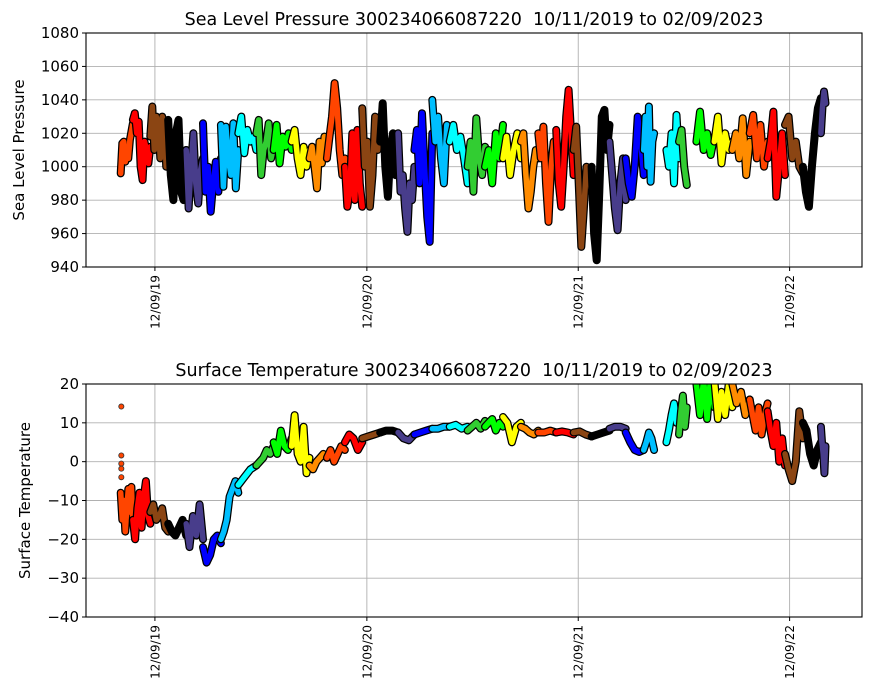 This screenshot has height=700, width=870. What do you see at coordinates (69, 384) in the screenshot?
I see `y-tick-label: 20` at bounding box center [69, 384].